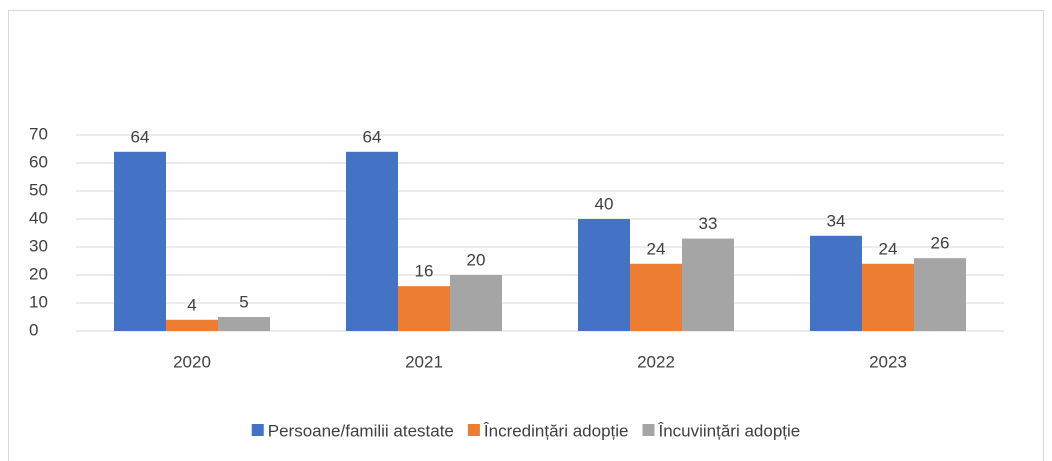 This screenshot has height=461, width=1052. I want to click on y-tick-label: 60, so click(38, 161).